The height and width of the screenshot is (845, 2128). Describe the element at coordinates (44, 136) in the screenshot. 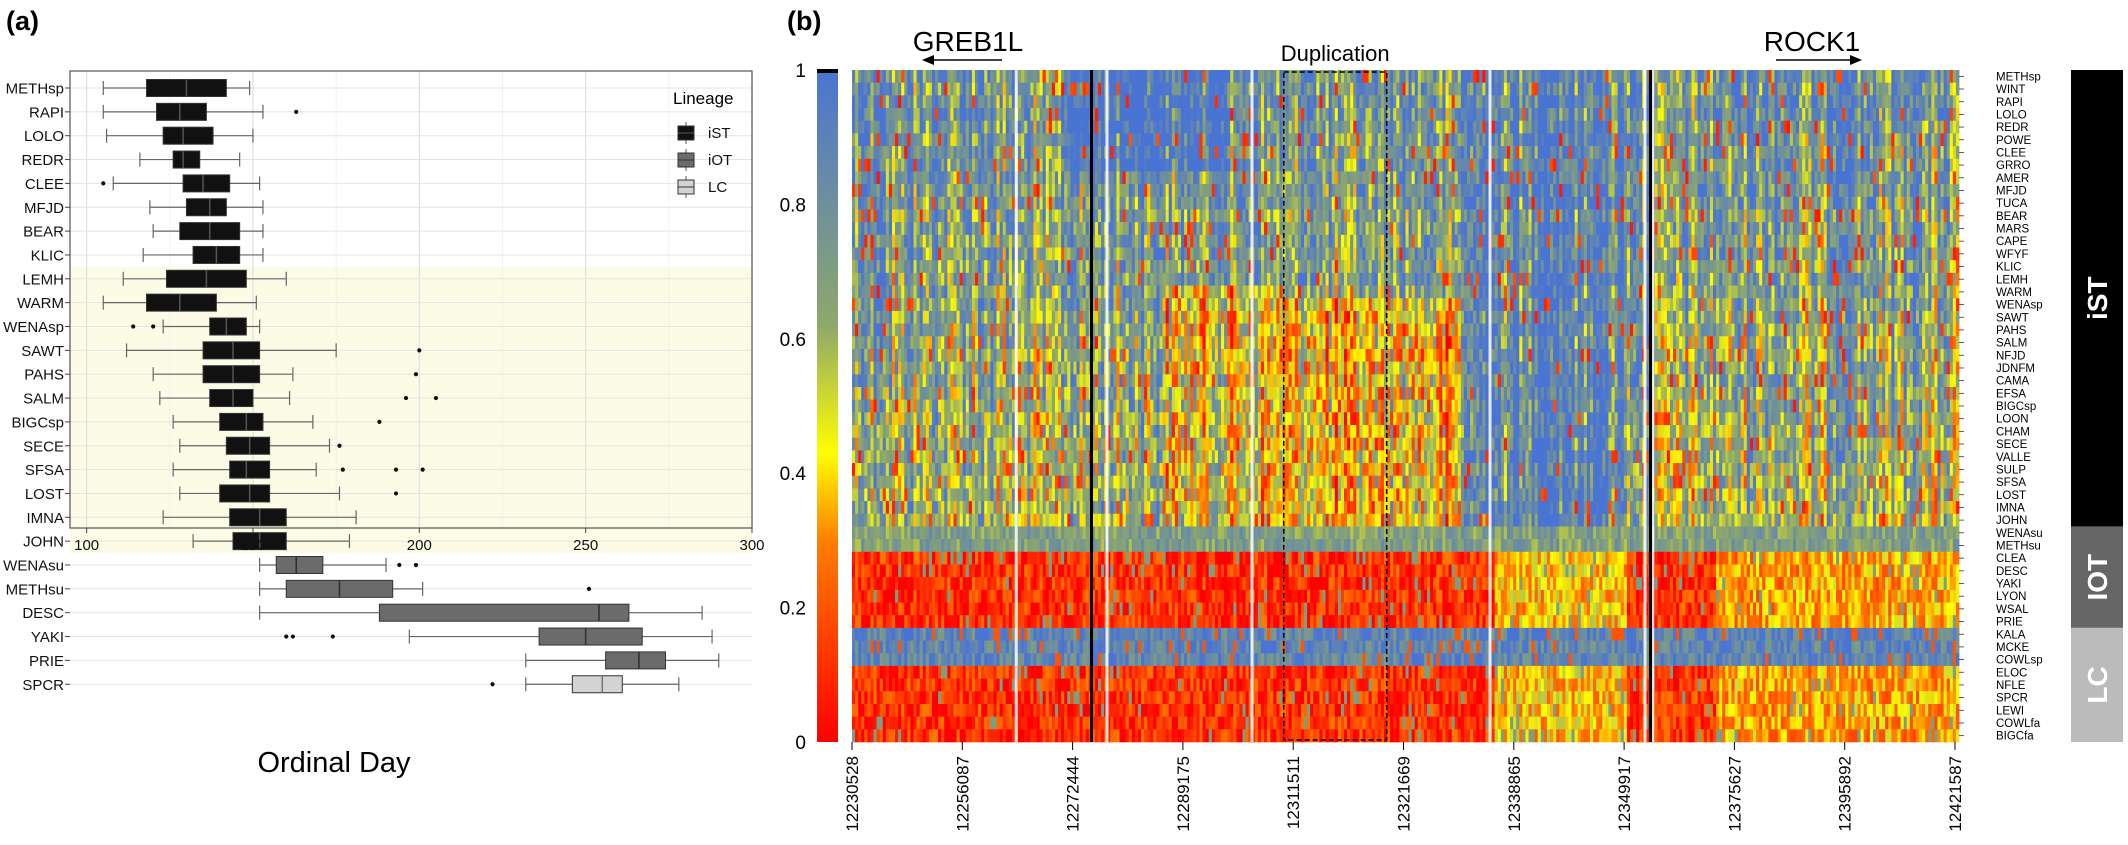

I see `y-tick-label: LOLO` at that location.